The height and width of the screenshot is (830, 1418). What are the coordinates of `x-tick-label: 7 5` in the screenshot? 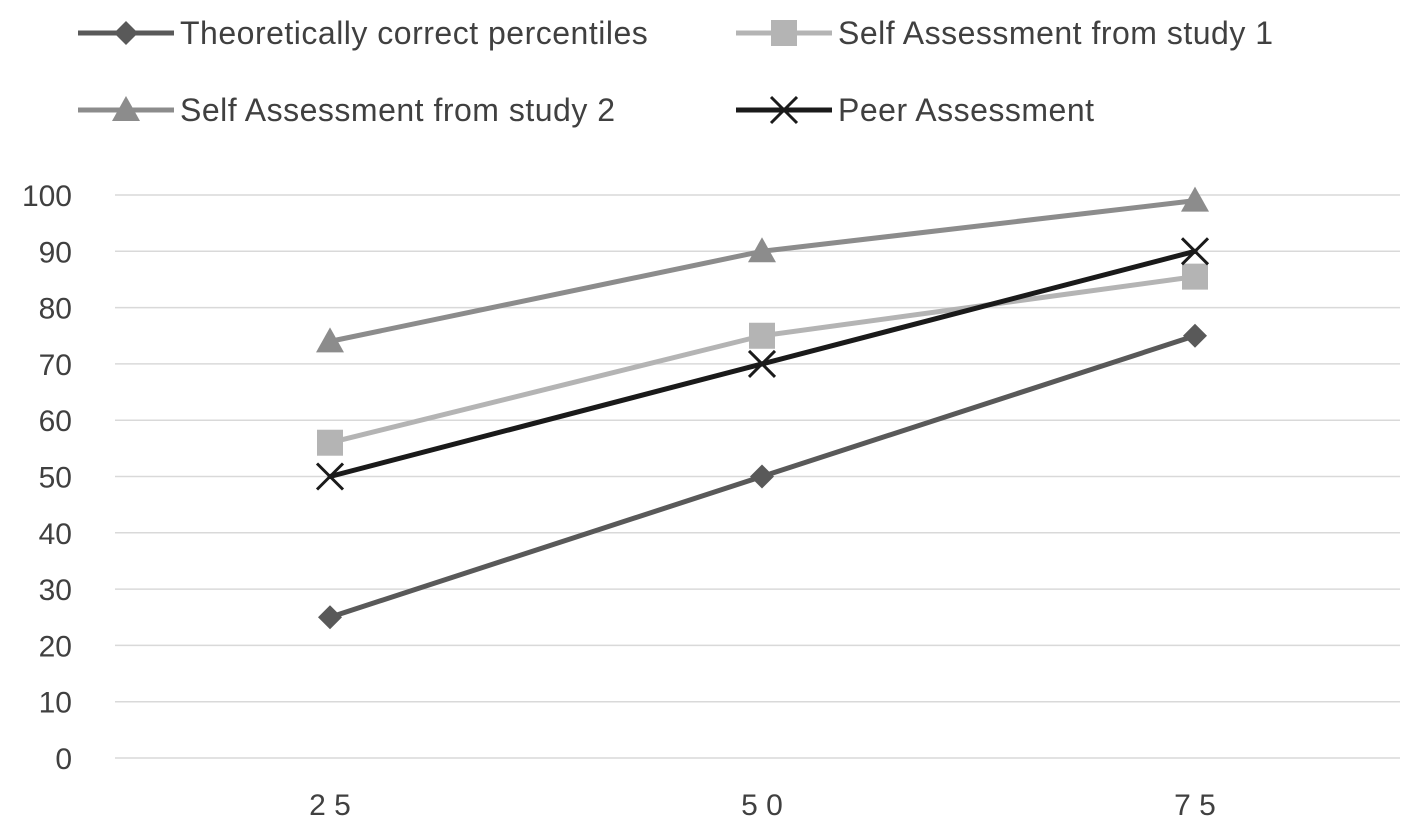 It's located at (1195, 805).